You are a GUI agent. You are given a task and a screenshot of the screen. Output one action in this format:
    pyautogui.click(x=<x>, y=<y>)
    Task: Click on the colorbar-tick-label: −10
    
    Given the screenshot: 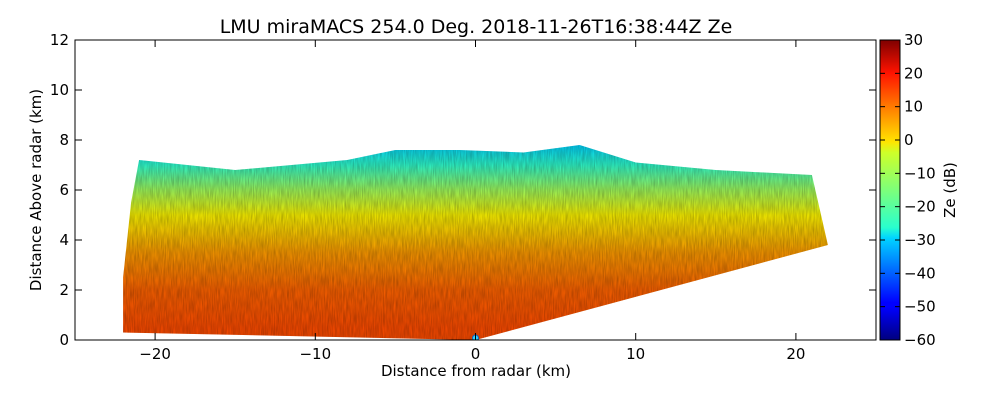 What is the action you would take?
    pyautogui.click(x=920, y=173)
    